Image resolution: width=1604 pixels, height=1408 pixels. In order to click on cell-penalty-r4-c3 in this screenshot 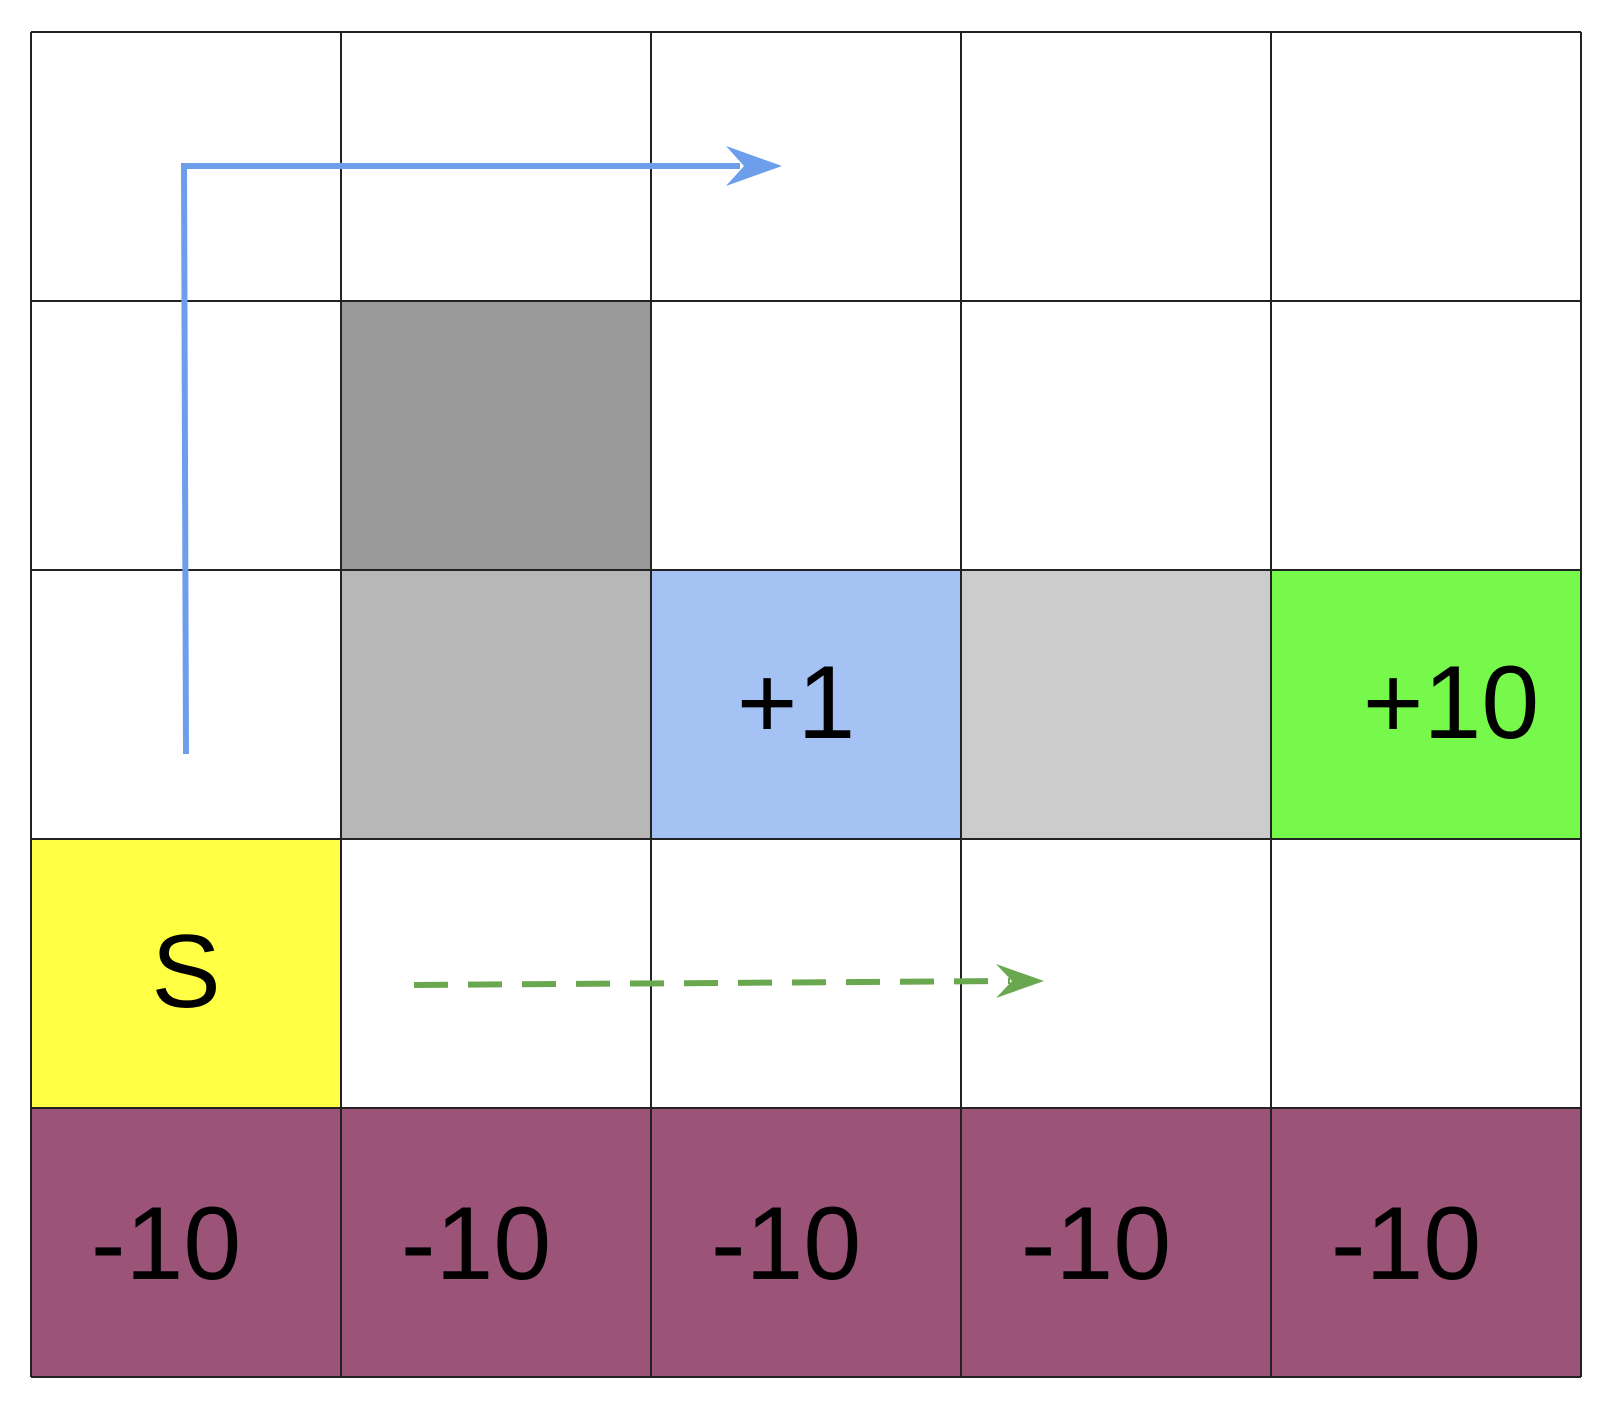, I will do `click(1116, 1242)`.